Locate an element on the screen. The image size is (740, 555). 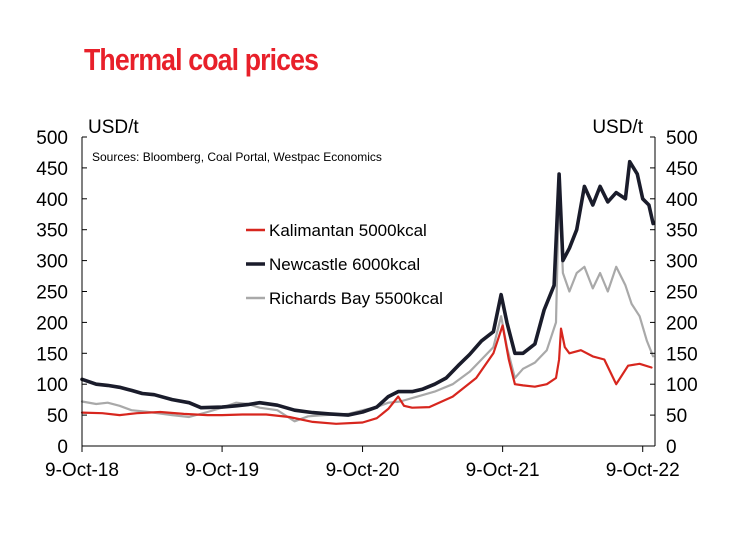
legend-label-newcastle-6000kcal: Newcastle 6000kcal is located at coordinates (344, 264).